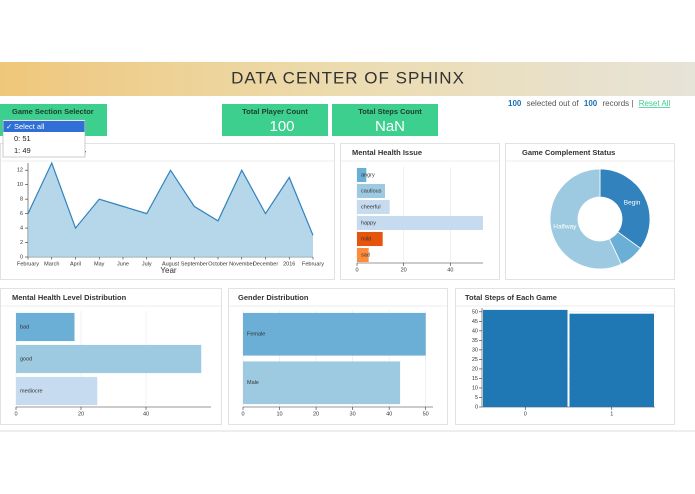  What do you see at coordinates (338, 356) in the screenshot?
I see `panel` at bounding box center [338, 356].